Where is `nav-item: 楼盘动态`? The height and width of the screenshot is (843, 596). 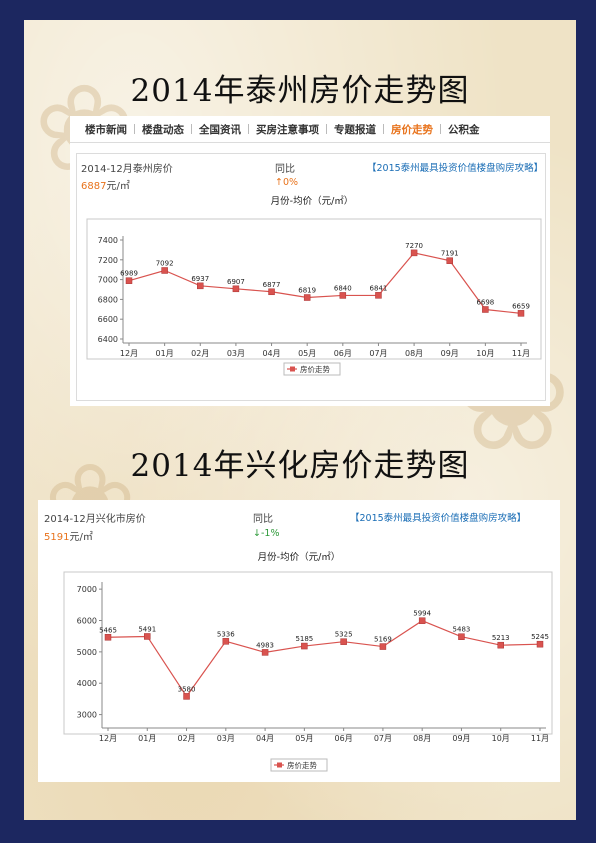 nav-item: 楼盘动态 is located at coordinates (163, 129).